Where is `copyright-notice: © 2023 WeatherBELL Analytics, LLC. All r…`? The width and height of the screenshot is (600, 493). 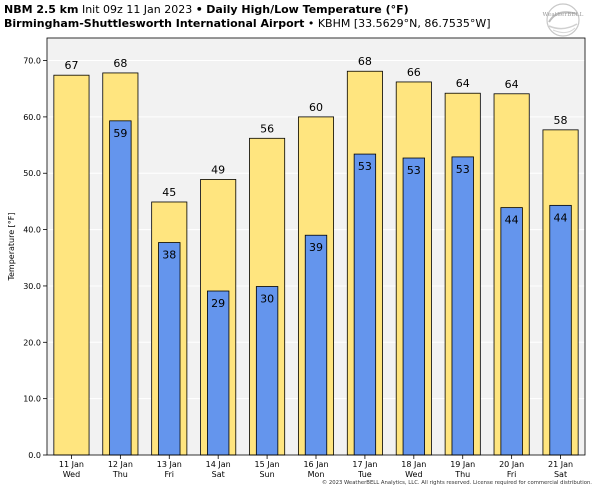 copyright-notice: © 2023 WeatherBELL Analytics, LLC. All r… is located at coordinates (456, 483).